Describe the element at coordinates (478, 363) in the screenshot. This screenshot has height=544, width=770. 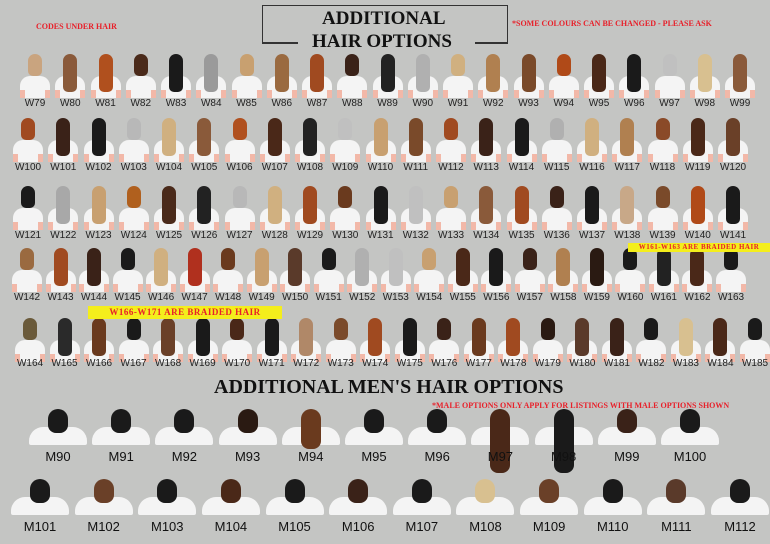
I see `hair-code-label: W177` at that location.